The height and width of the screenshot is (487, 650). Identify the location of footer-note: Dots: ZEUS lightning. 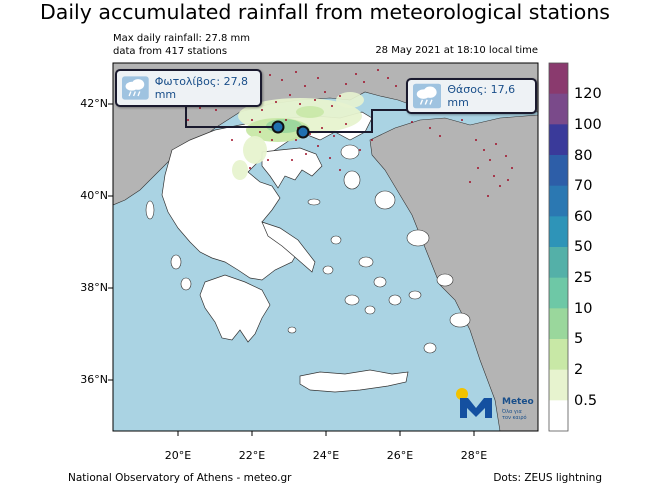
(547, 478).